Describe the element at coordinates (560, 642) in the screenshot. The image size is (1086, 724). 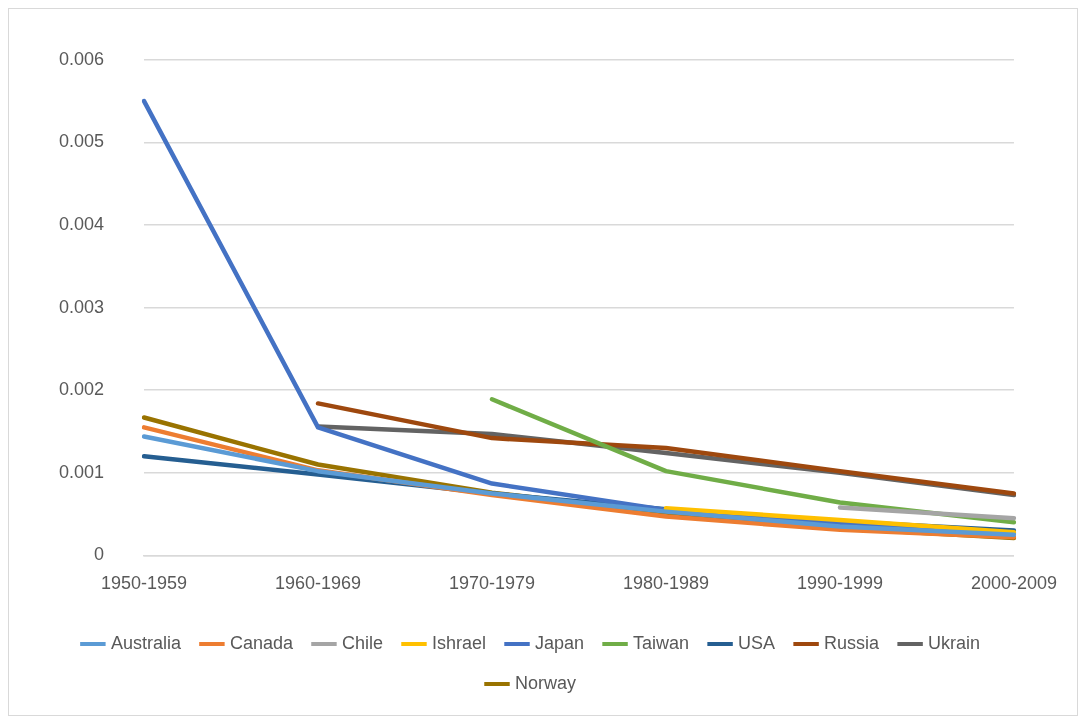
I see `legend-label: Japan` at that location.